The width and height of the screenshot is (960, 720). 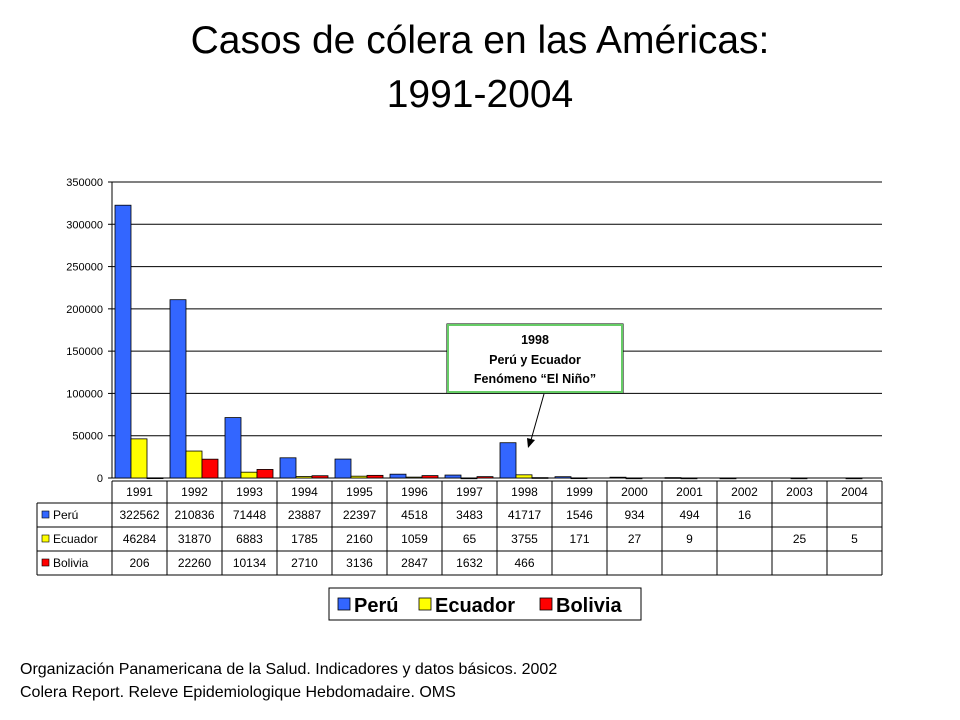 What do you see at coordinates (65, 515) in the screenshot?
I see `table-series-label: Perú` at bounding box center [65, 515].